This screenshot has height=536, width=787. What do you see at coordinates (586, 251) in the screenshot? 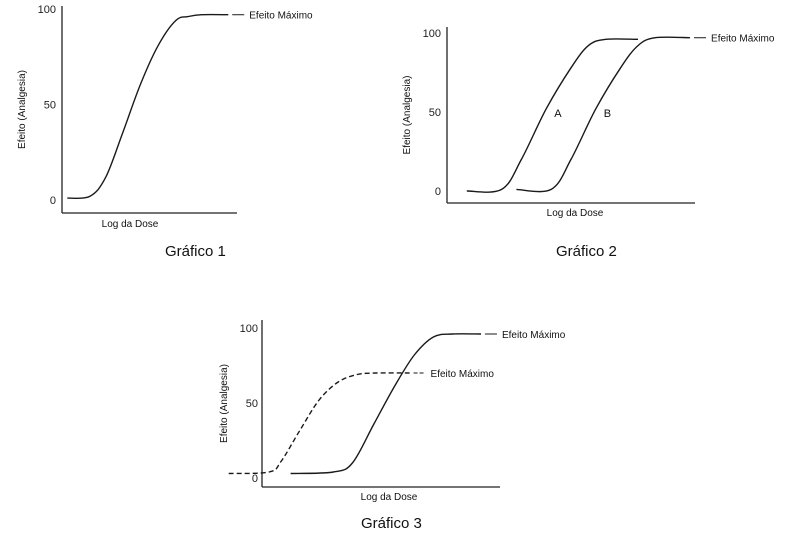
I see `chart2-caption: Gráfico 2` at bounding box center [586, 251].